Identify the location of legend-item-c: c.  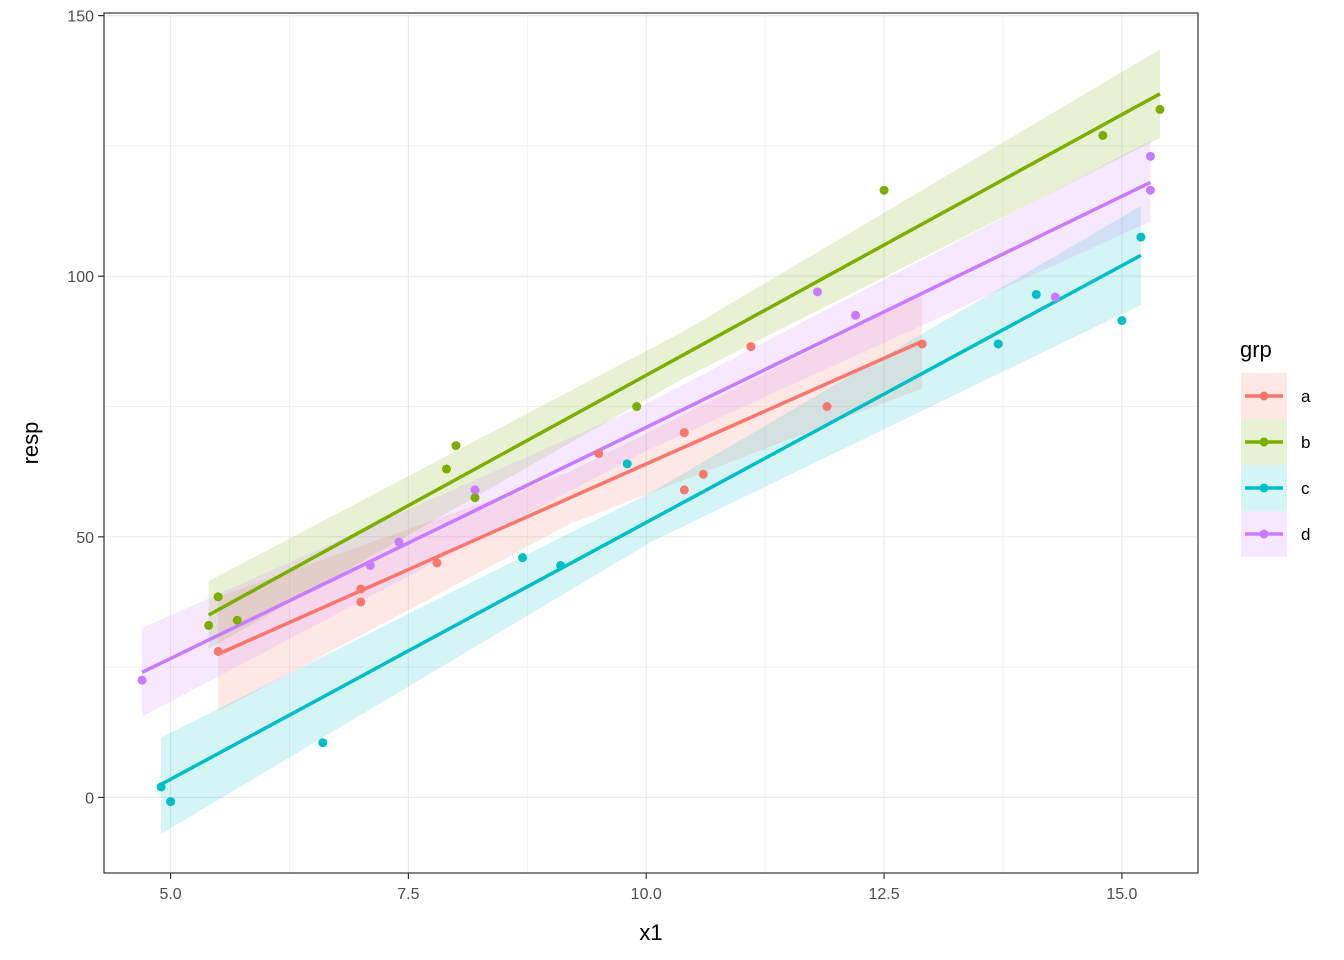
(1275, 488).